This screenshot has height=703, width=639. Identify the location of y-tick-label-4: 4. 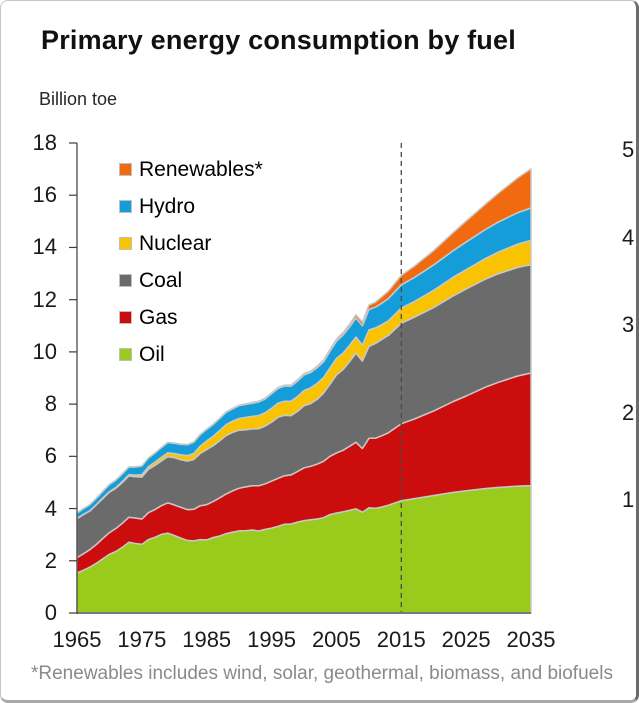
(50, 508).